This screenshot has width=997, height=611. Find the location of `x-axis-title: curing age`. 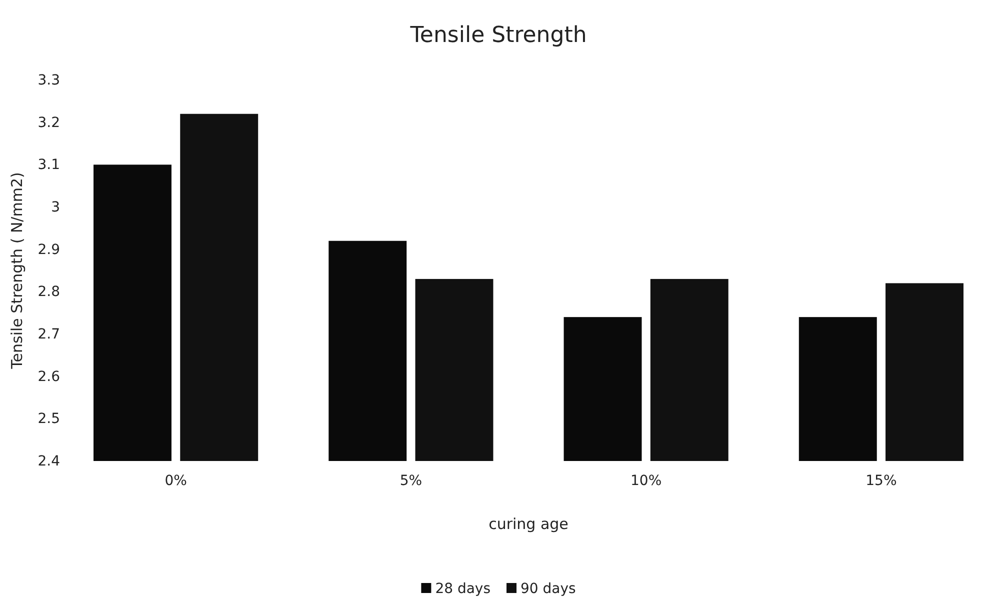

x-axis-title: curing age is located at coordinates (528, 524).